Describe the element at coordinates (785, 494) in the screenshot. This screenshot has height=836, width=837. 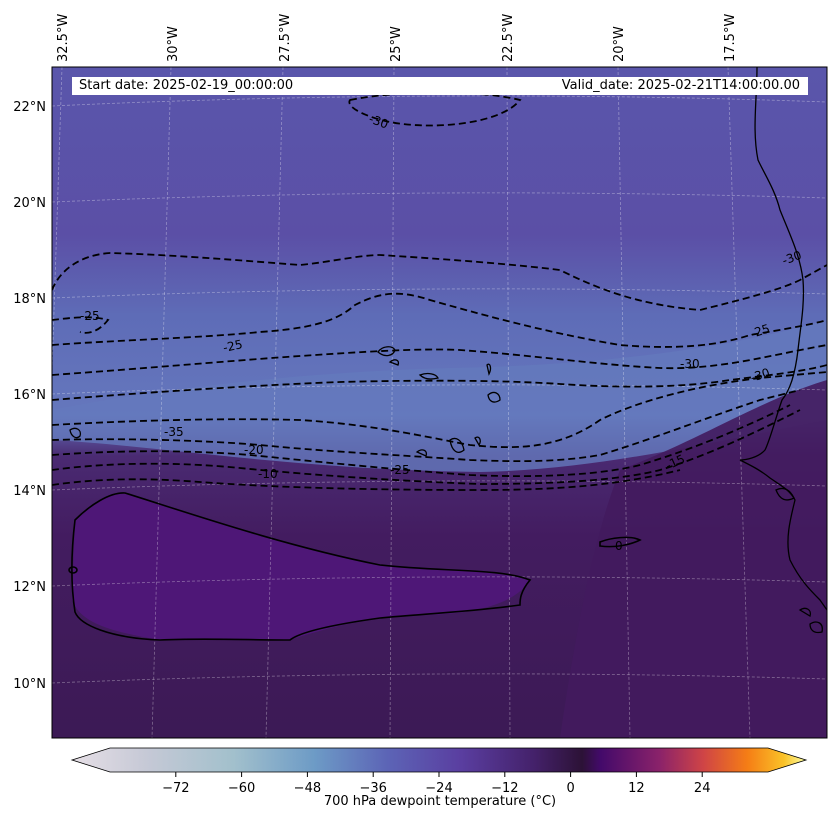
I see `coast-feature-gambia` at that location.